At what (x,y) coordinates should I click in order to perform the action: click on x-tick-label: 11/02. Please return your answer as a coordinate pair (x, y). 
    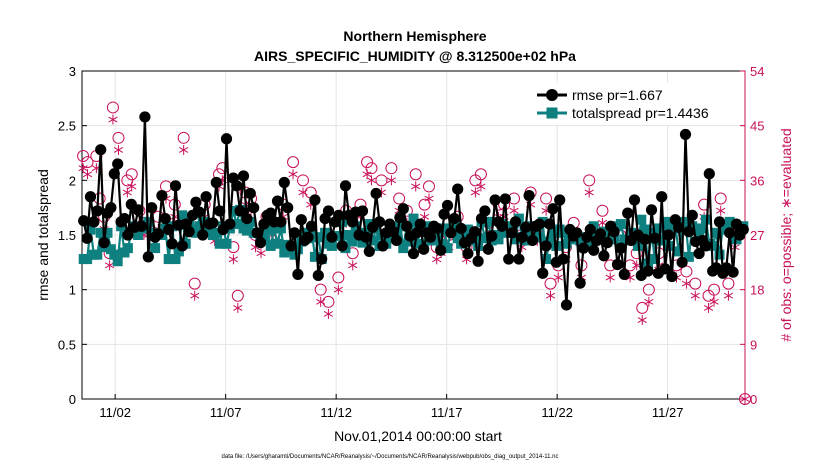
    Looking at the image, I should click on (115, 412).